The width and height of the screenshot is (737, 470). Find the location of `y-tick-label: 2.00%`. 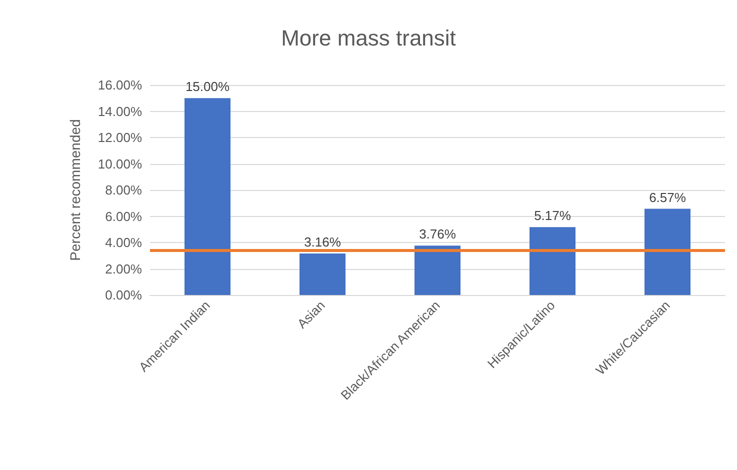

y-tick-label: 2.00% is located at coordinates (123, 268).